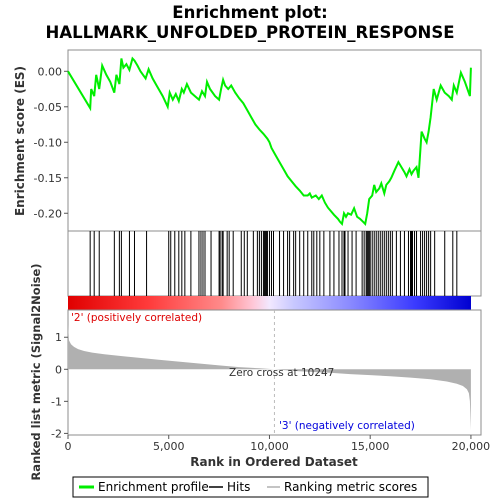 Image resolution: width=500 pixels, height=500 pixels. What do you see at coordinates (68, 446) in the screenshot?
I see `x-tick-label: 0` at bounding box center [68, 446].